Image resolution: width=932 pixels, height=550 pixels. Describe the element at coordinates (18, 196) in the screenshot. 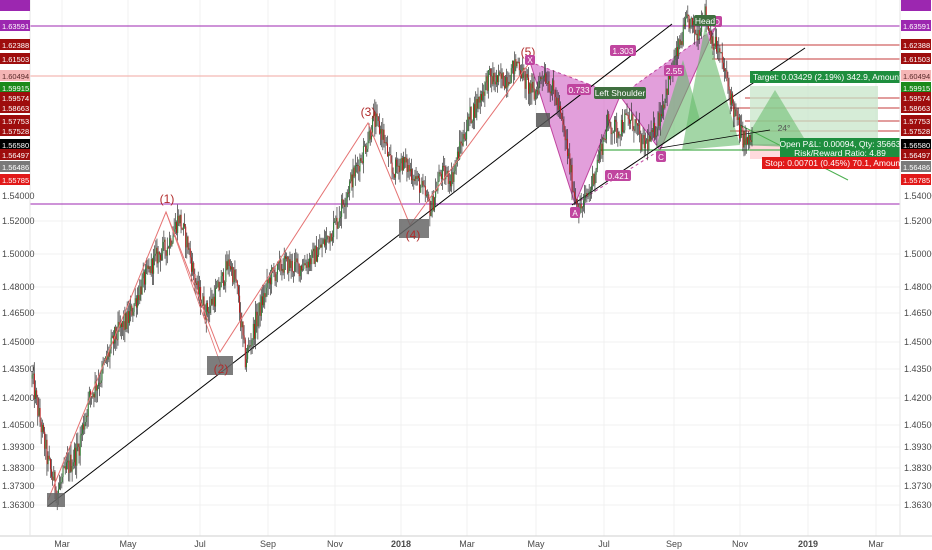

I see `y-tick-label: 1.54000` at that location.